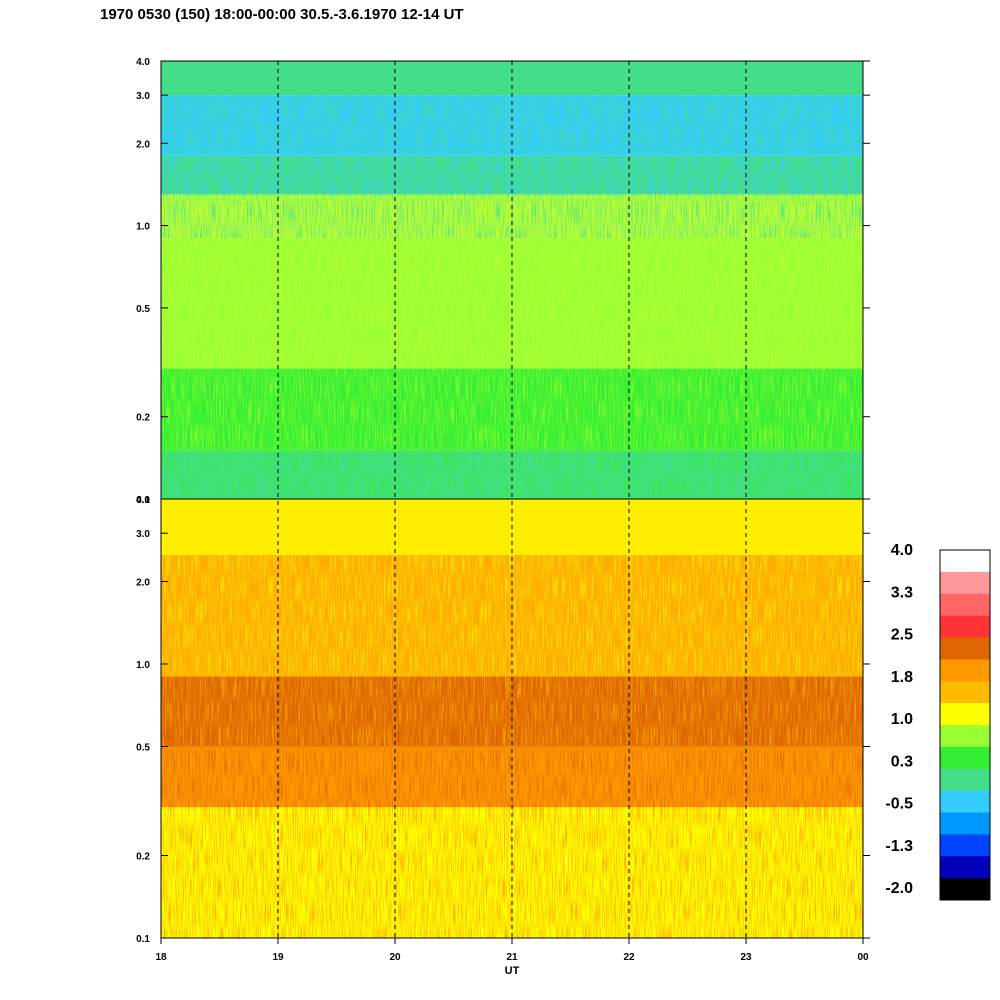 This screenshot has width=1000, height=1000. What do you see at coordinates (512, 957) in the screenshot?
I see `xtick-label-3: 21` at bounding box center [512, 957].